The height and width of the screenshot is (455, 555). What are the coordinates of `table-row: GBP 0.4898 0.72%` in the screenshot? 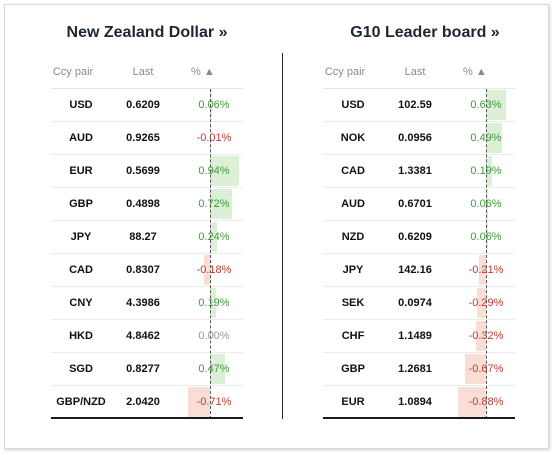 It's located at (147, 204).